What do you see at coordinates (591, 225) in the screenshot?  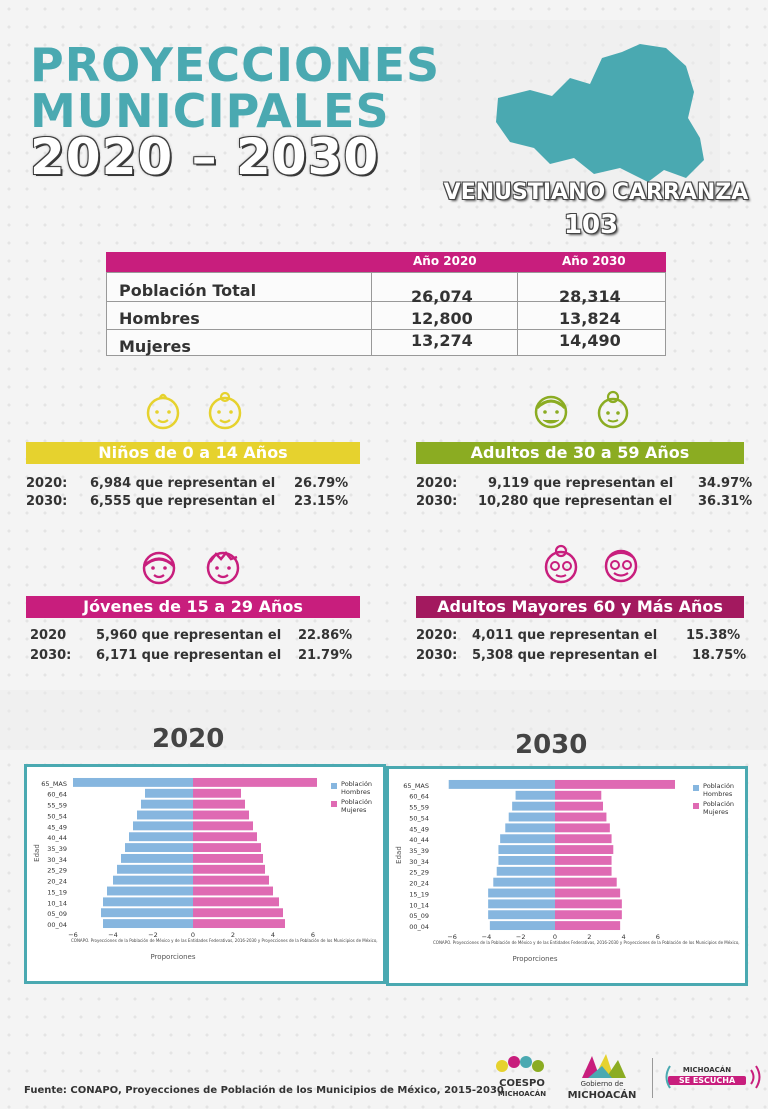 I see `municipality-code: 103` at bounding box center [591, 225].